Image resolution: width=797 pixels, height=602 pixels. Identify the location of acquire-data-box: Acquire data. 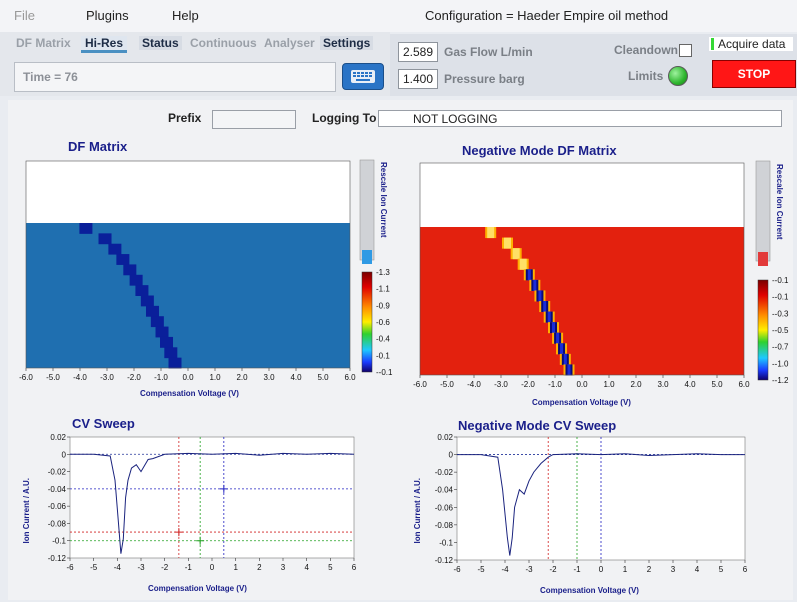
(751, 44).